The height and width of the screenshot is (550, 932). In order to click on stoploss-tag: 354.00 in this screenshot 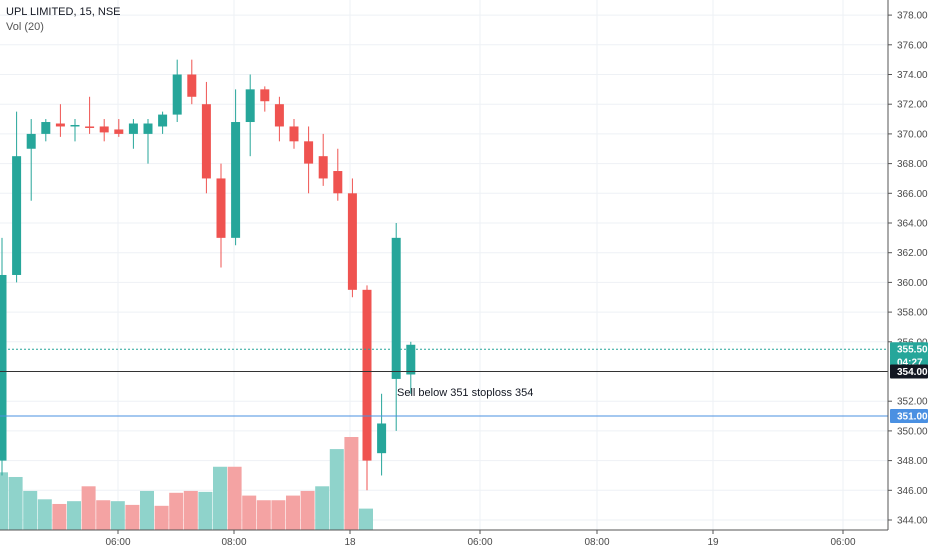, I will do `click(912, 372)`.